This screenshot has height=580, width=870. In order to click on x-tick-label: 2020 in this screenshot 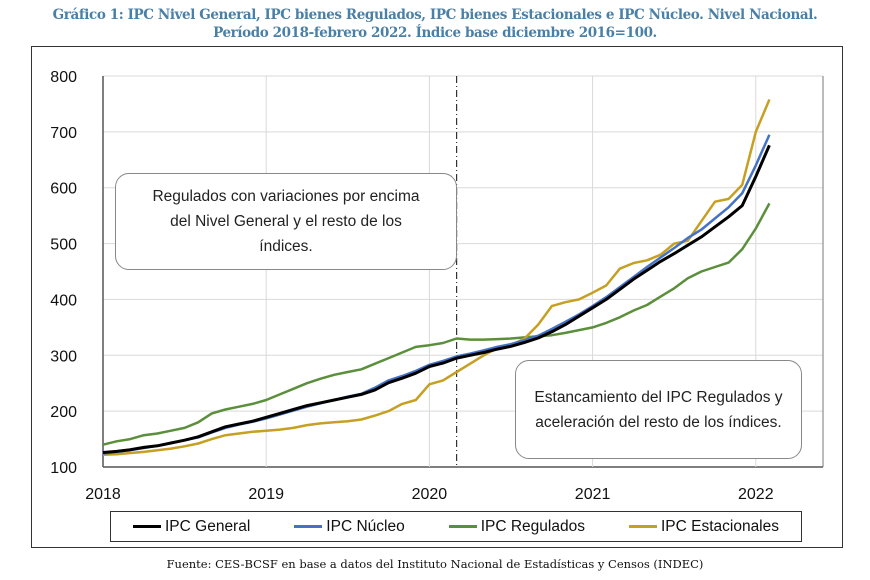, I will do `click(430, 494)`.